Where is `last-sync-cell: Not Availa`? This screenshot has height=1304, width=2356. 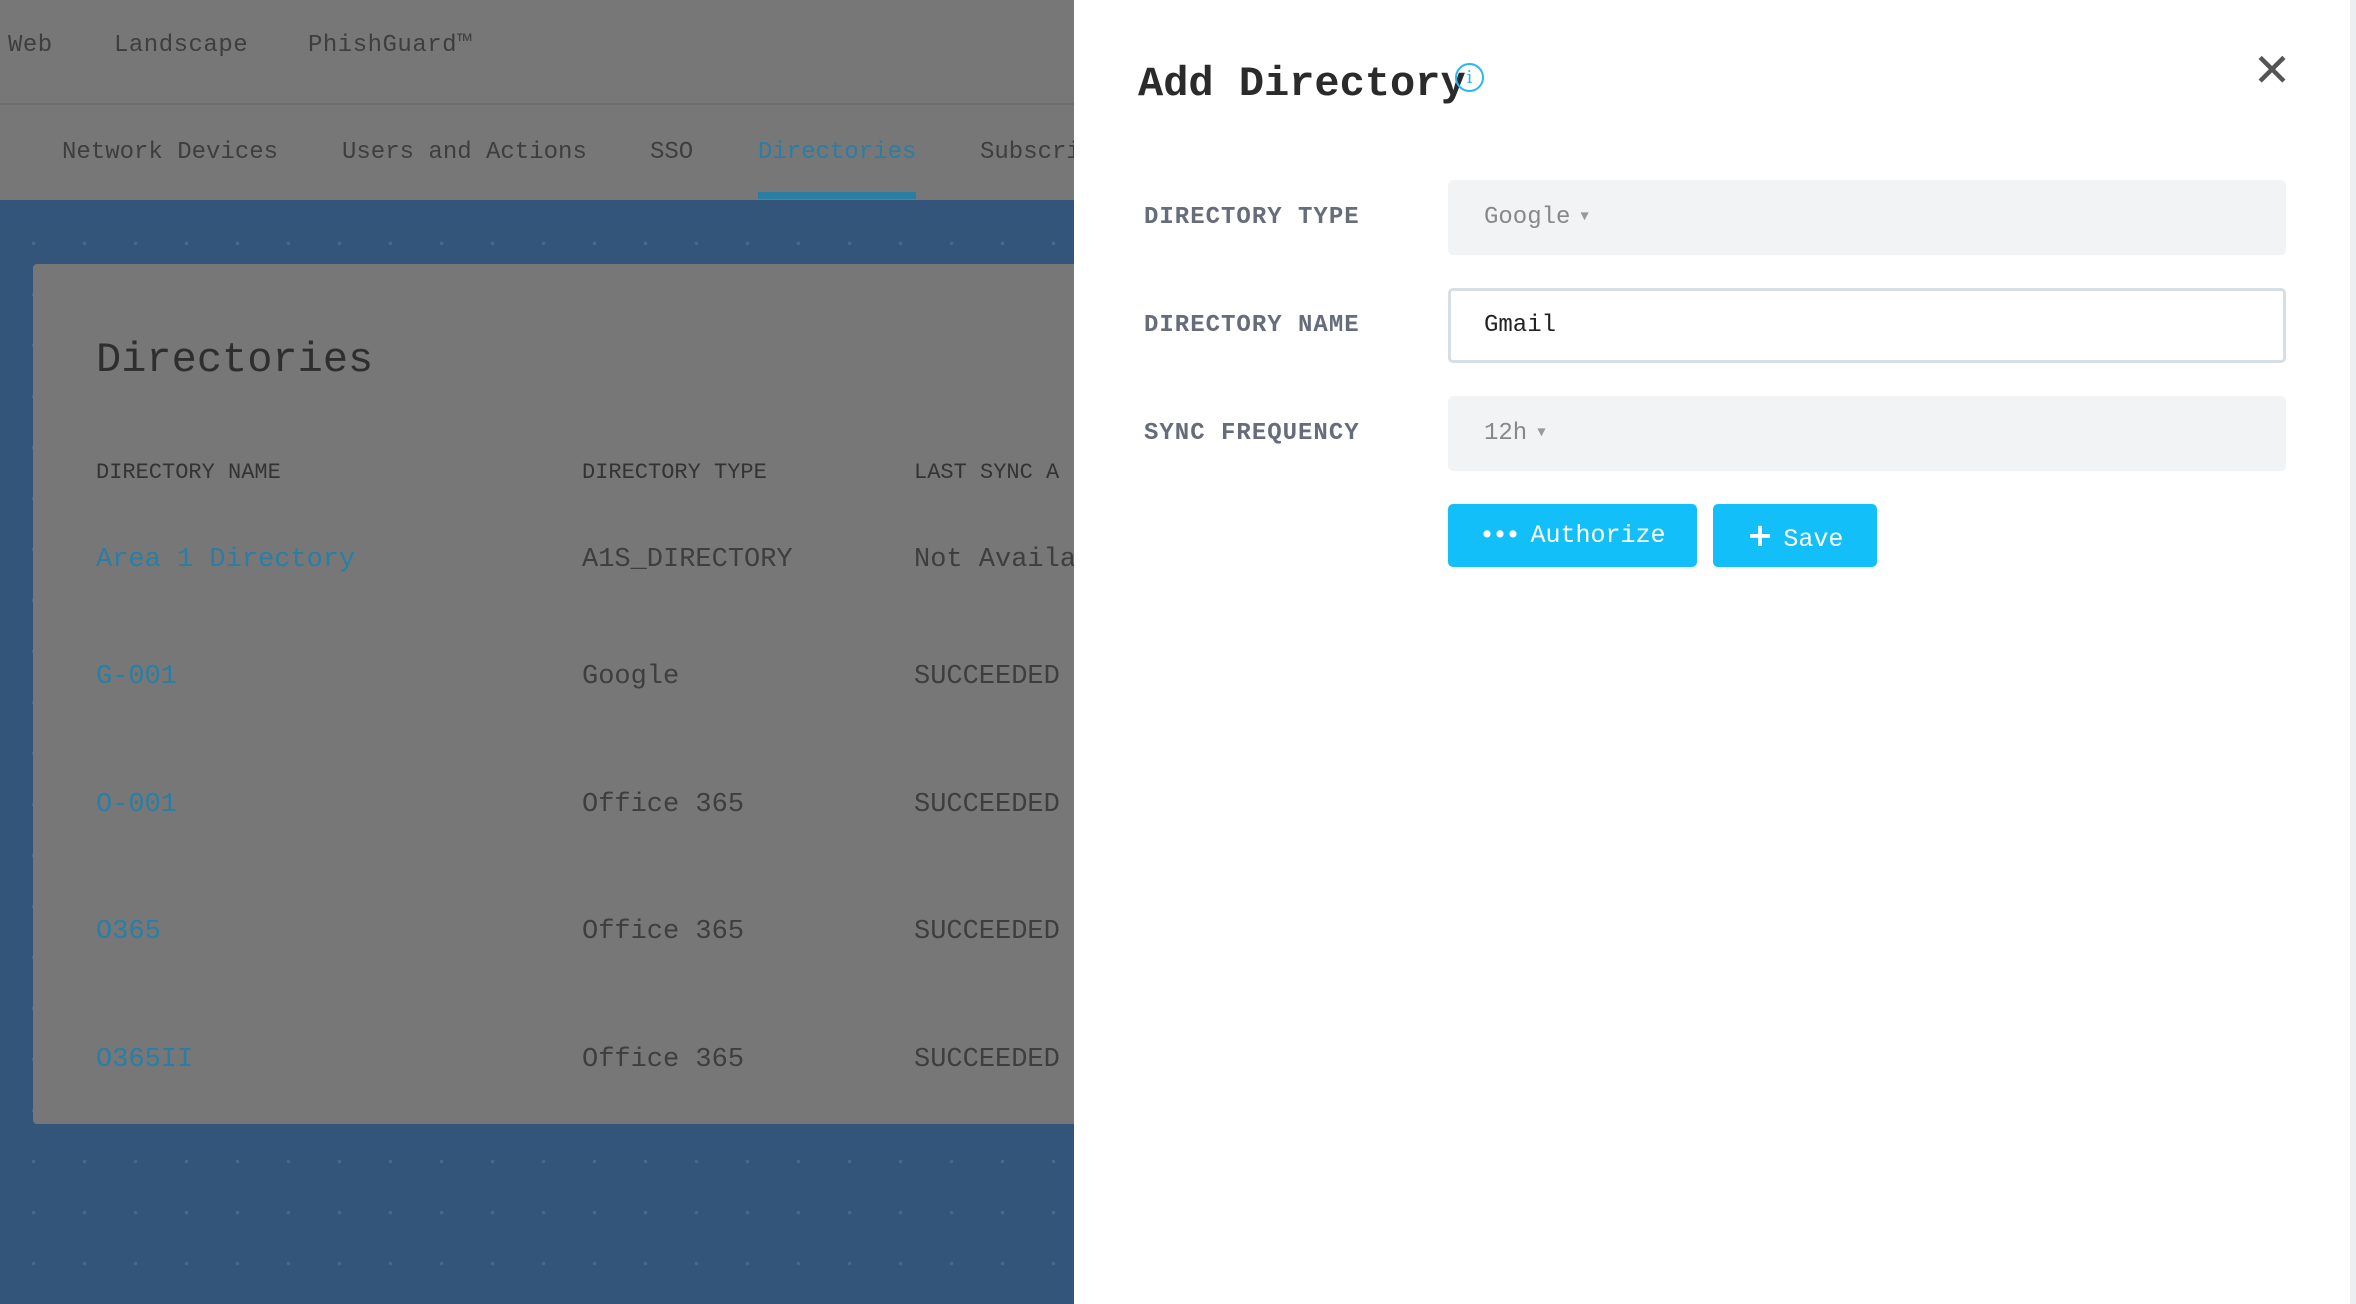 last-sync-cell: Not Availa is located at coordinates (994, 560).